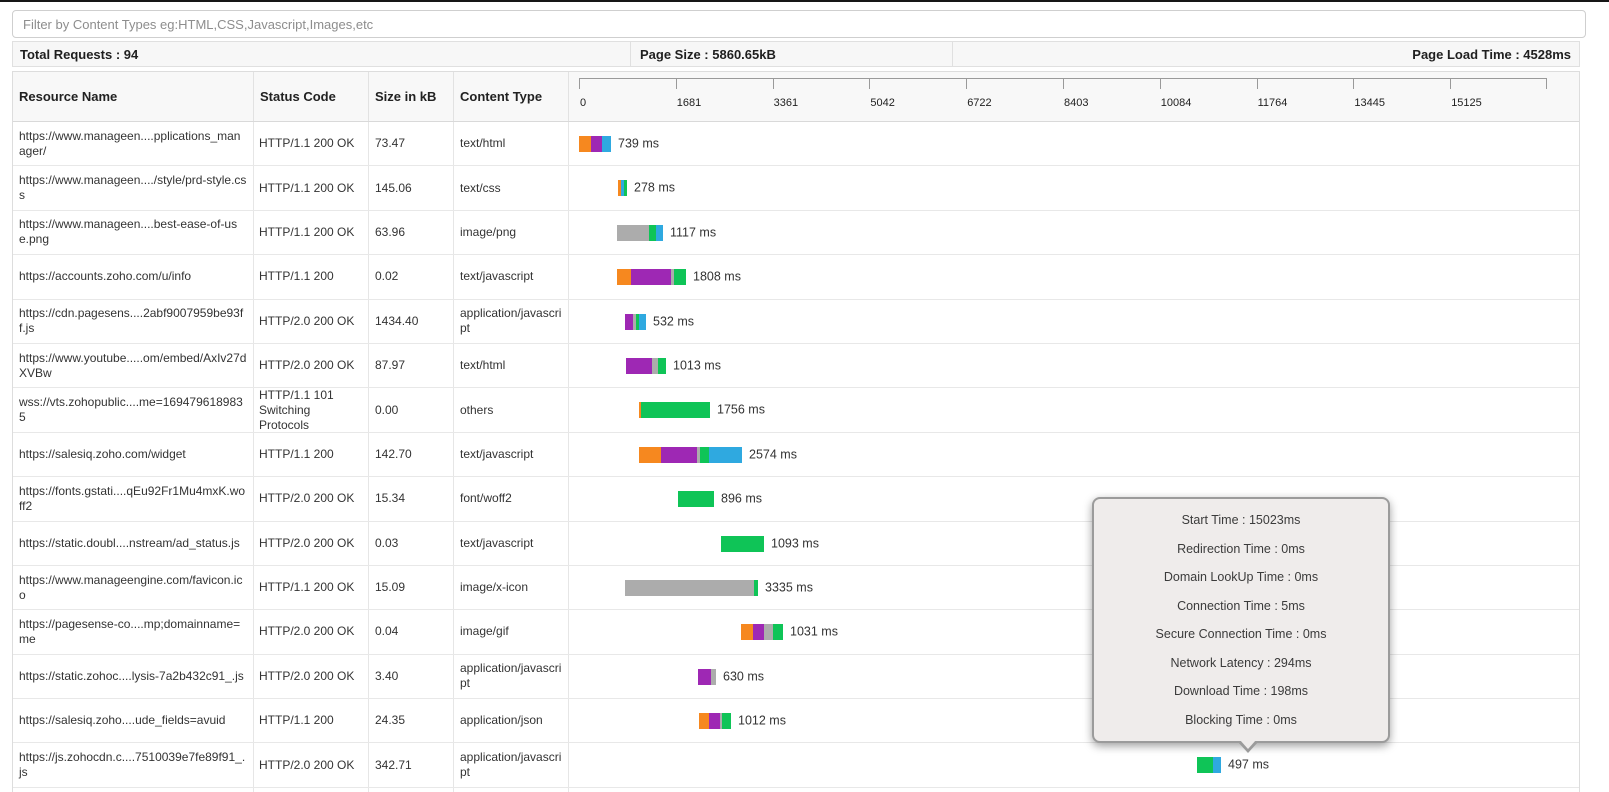 The height and width of the screenshot is (792, 1609). What do you see at coordinates (718, 454) in the screenshot?
I see `waterfall-bar: 2574 ms` at bounding box center [718, 454].